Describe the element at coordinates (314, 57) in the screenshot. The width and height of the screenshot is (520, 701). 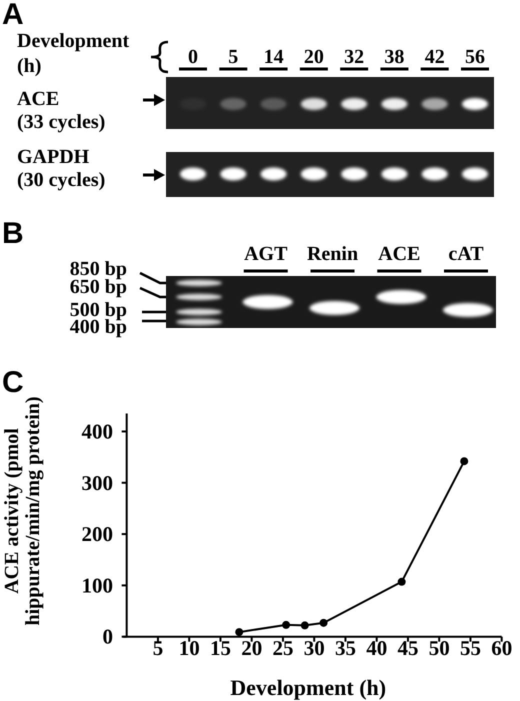
I see `category-label: 20` at that location.